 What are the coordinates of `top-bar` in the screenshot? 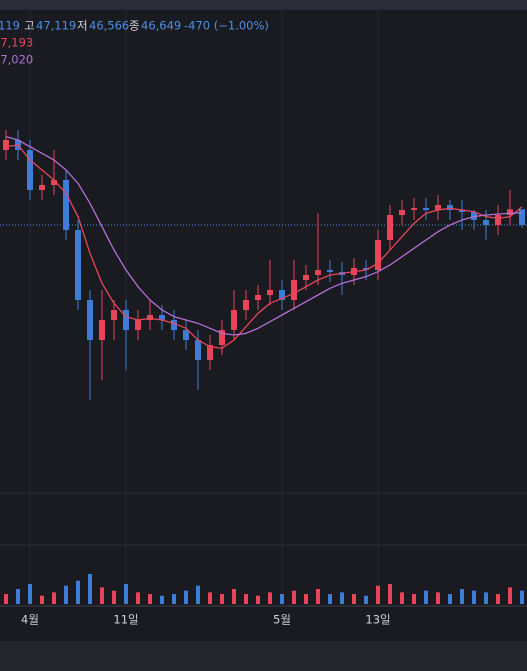 It's located at (263, 5).